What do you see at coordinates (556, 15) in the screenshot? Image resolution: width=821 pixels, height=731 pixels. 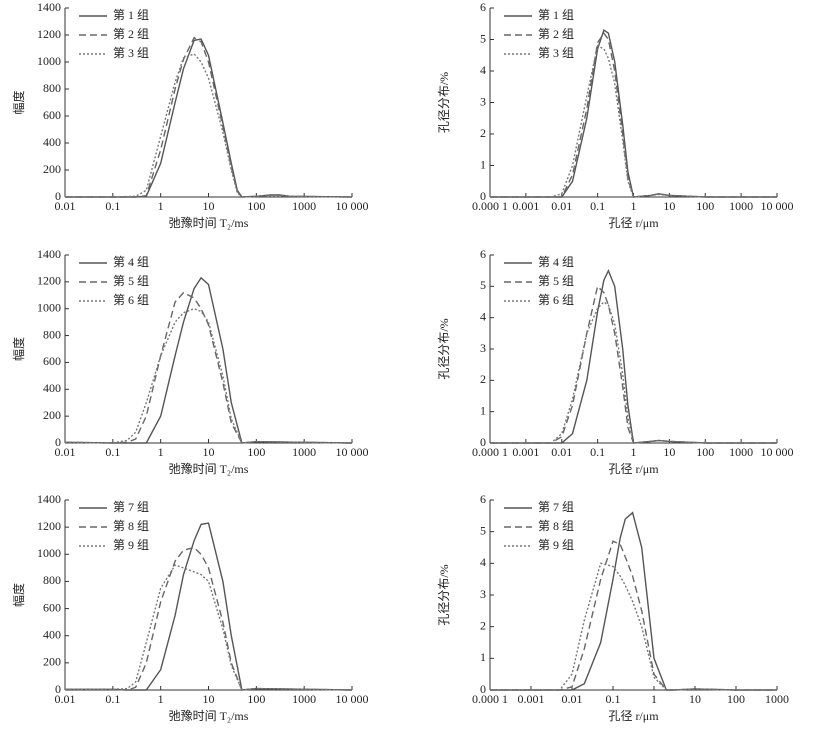 I see `legend-label: 第 1 组` at bounding box center [556, 15].